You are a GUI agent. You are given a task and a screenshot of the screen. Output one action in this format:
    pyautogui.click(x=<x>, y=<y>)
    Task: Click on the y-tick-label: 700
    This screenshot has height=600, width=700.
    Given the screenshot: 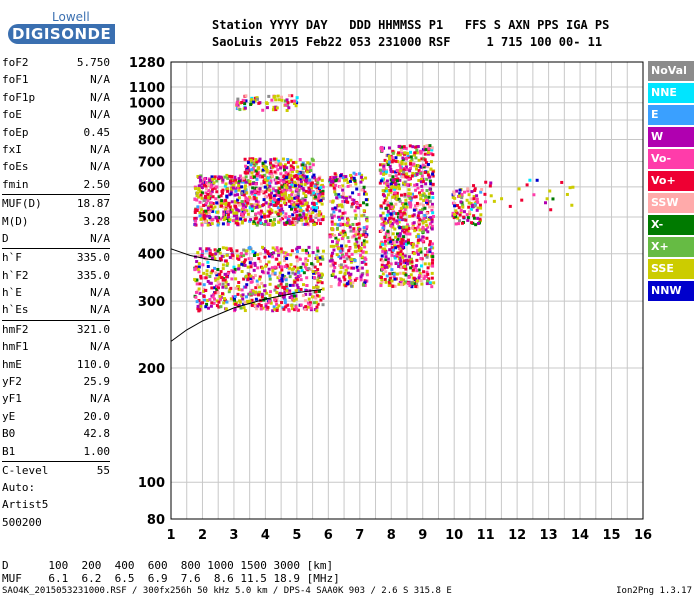 What is the action you would take?
    pyautogui.click(x=151, y=162)
    